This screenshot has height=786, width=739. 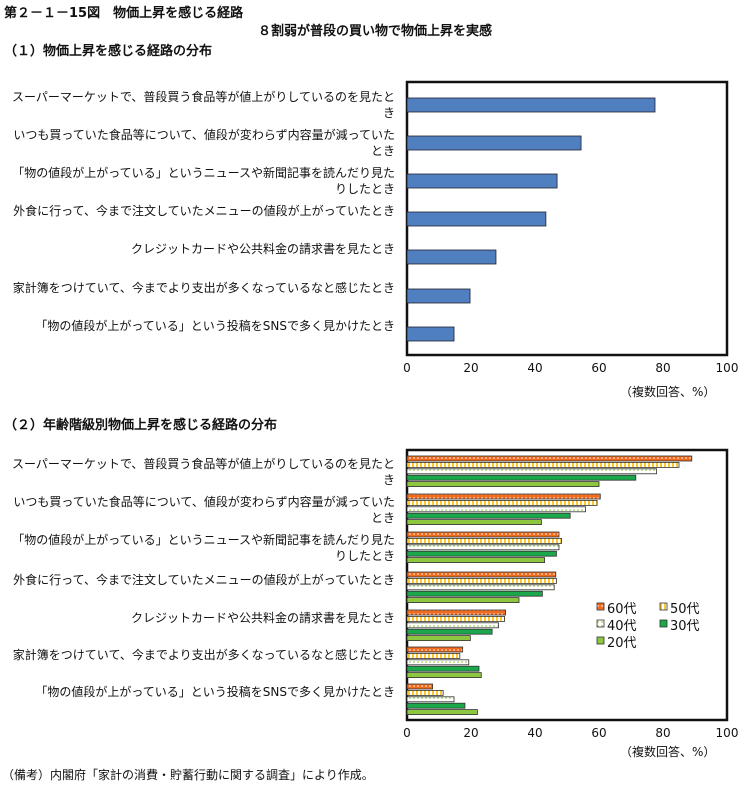 What do you see at coordinates (124, 13) in the screenshot?
I see `figure-title: 第２－１－15図 物価上昇を感じる経路` at bounding box center [124, 13].